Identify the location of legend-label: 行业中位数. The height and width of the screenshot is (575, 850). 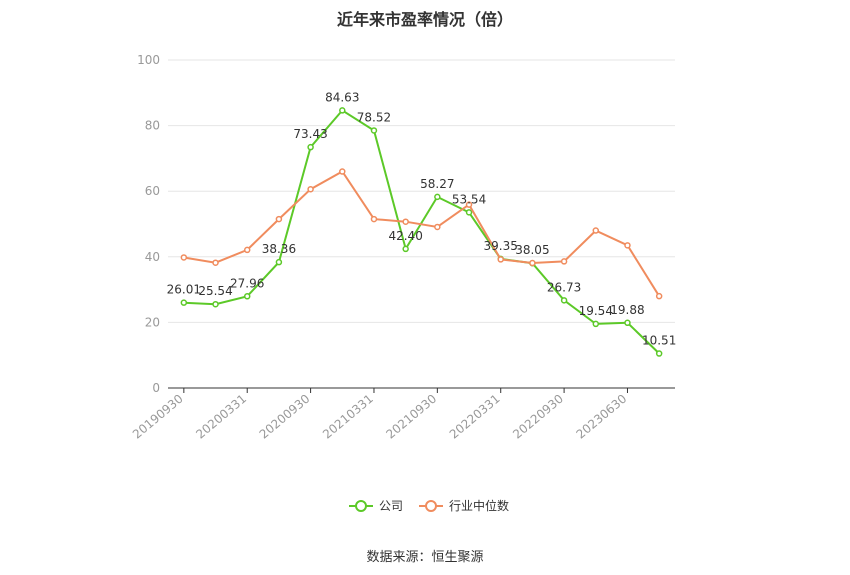
(479, 505).